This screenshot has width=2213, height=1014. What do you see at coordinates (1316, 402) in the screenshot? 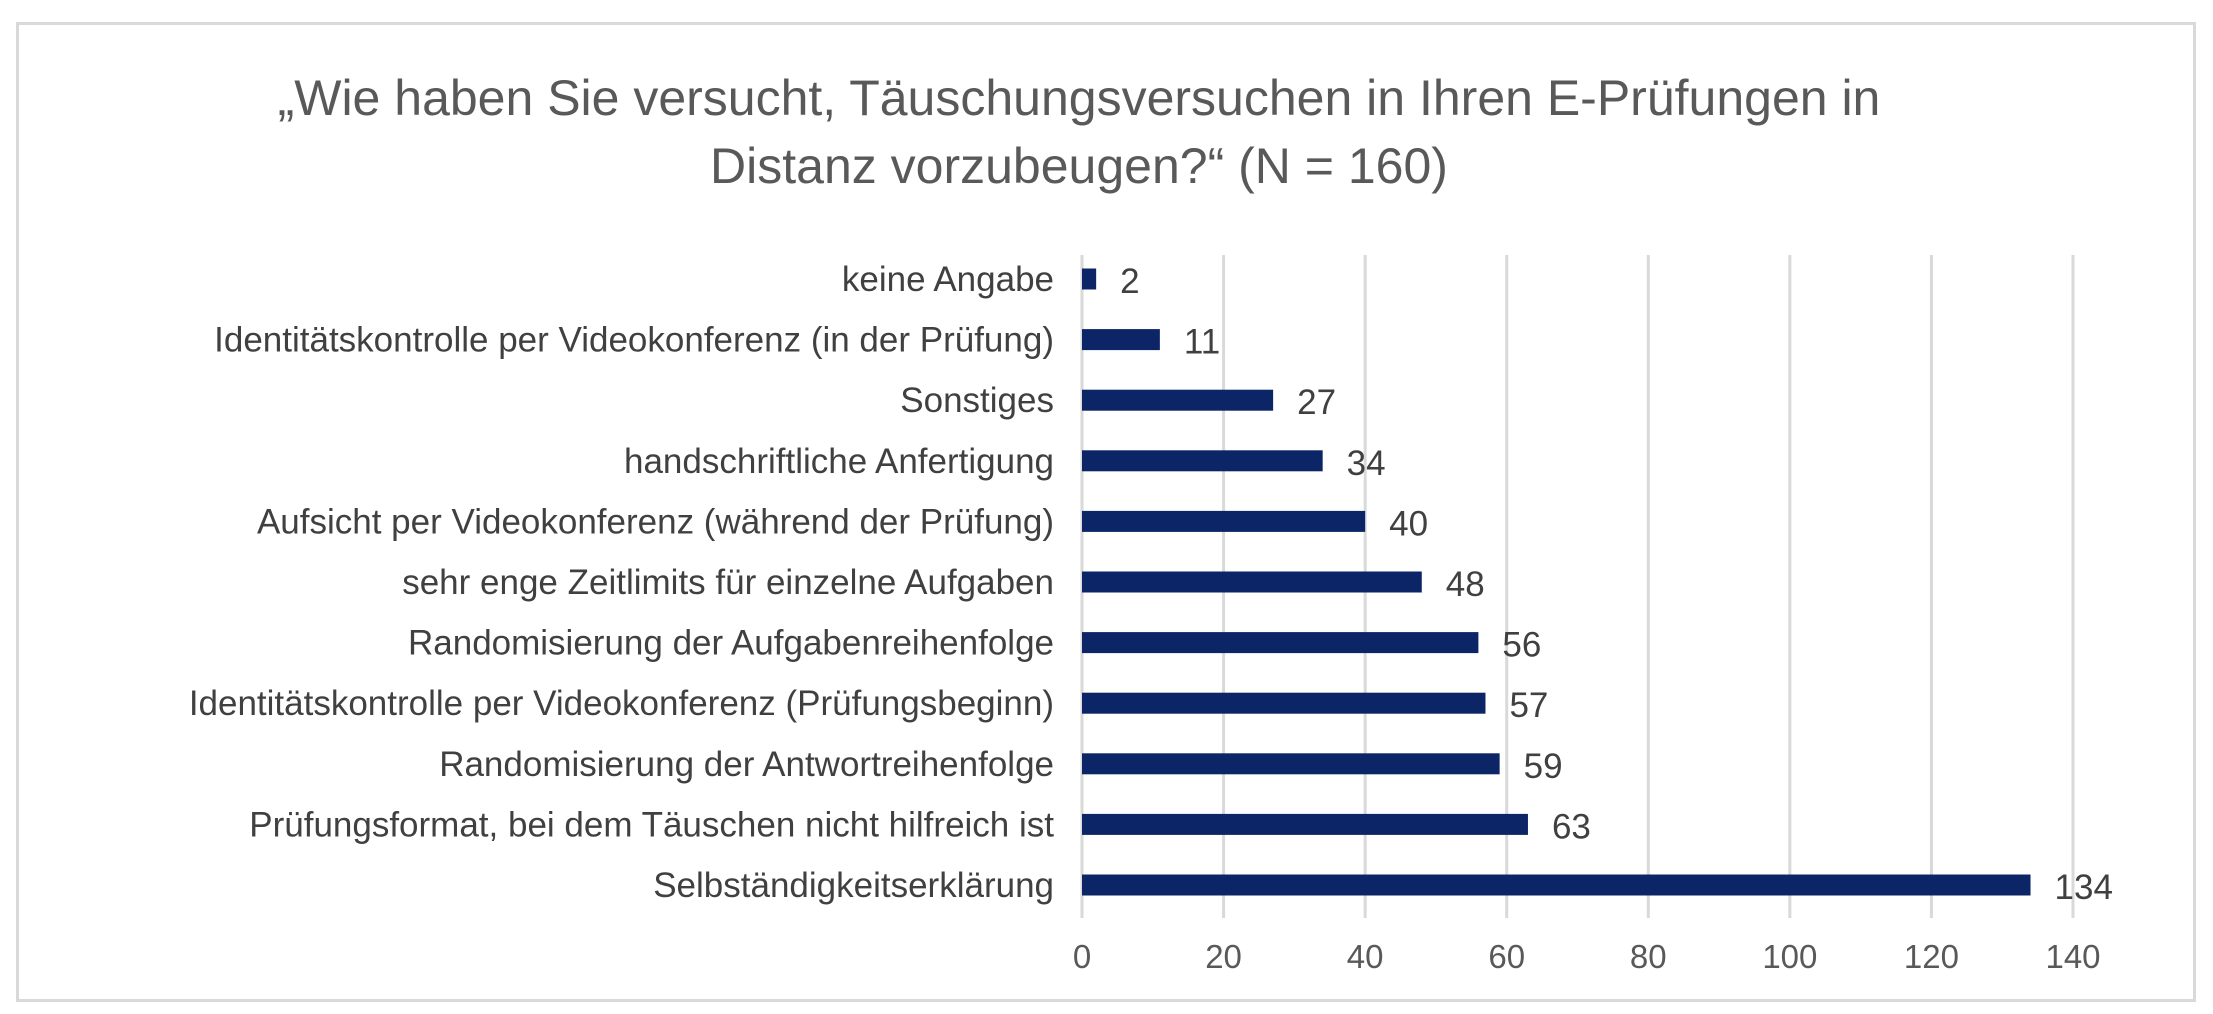
I see `data-label-3: 27` at bounding box center [1316, 402].